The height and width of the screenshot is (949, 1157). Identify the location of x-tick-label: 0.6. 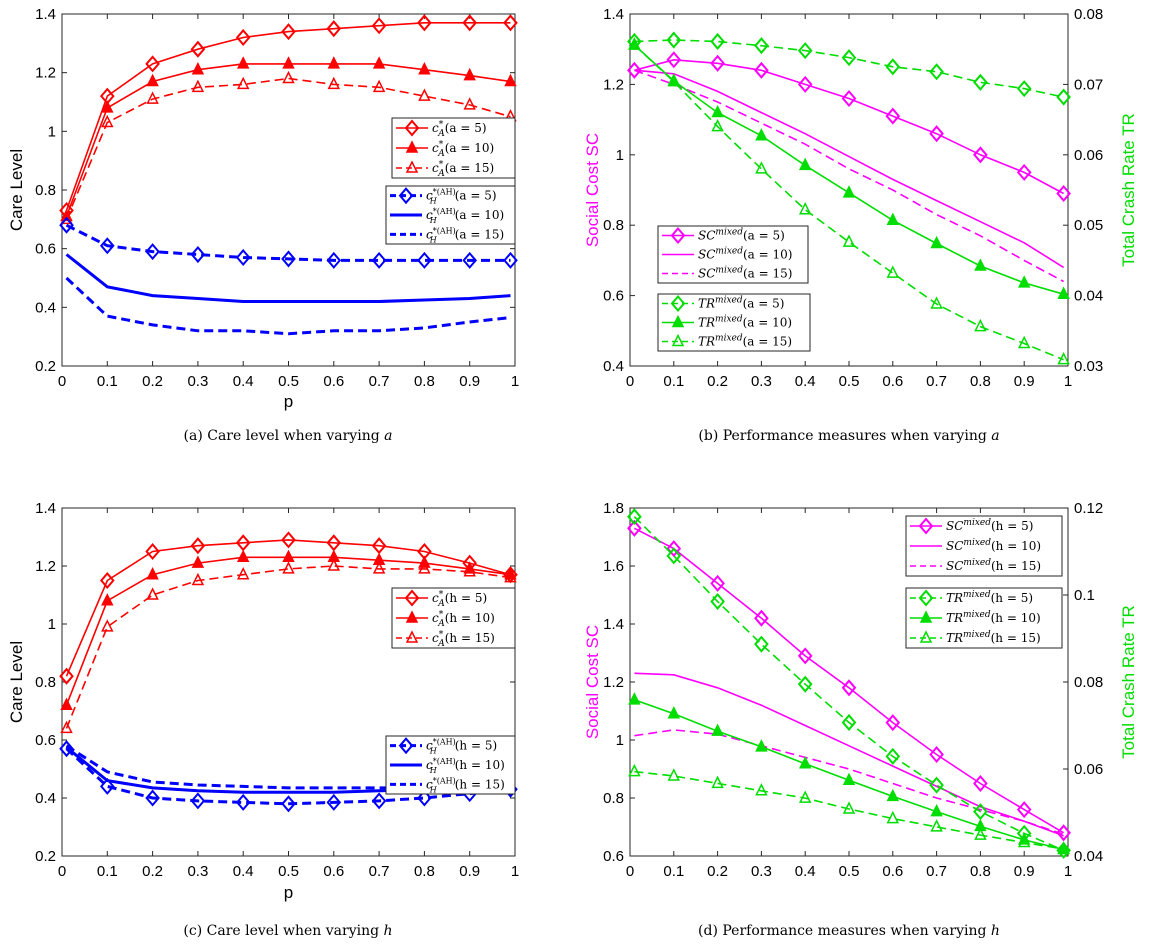
(333, 871).